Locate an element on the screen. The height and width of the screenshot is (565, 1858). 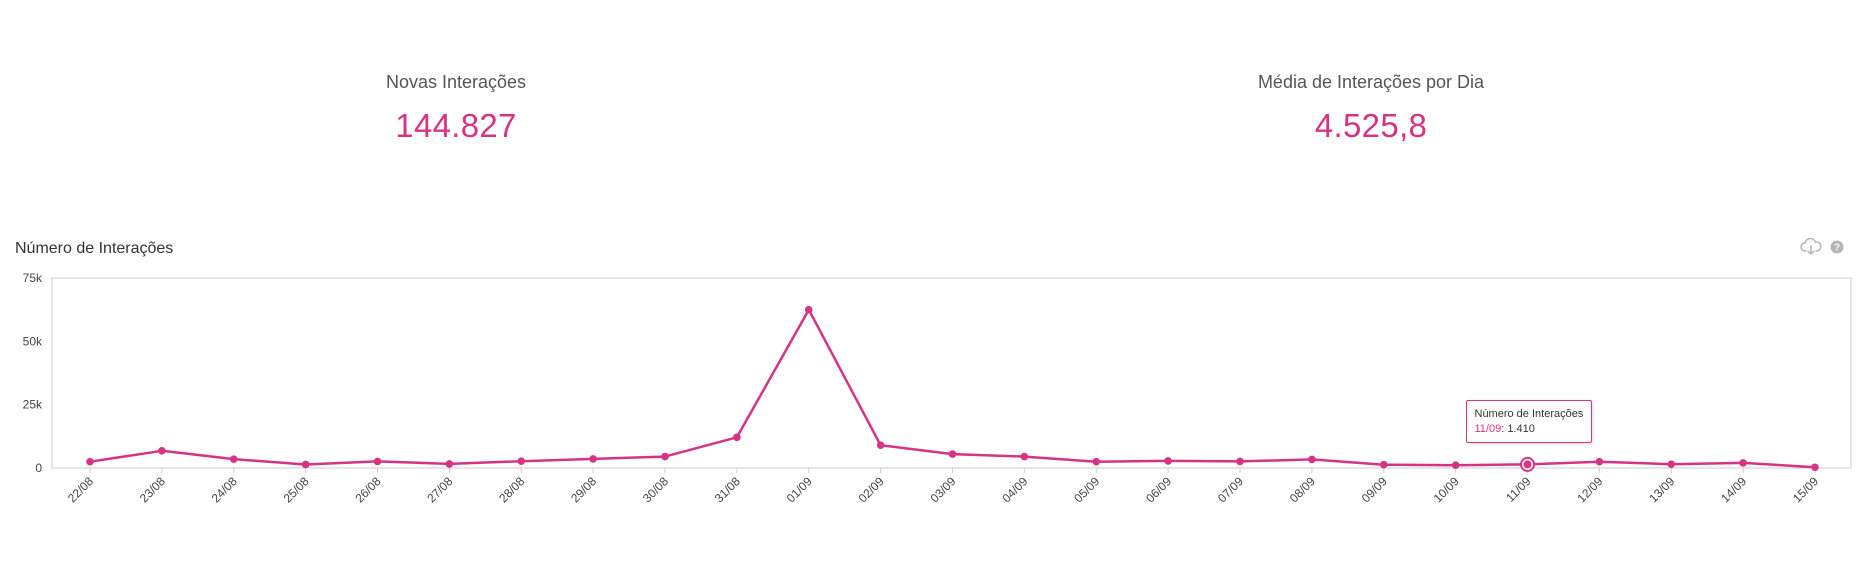
kpi-avg-interactions-per-day: Média de Interações por Dia 4.525,8 is located at coordinates (1371, 108).